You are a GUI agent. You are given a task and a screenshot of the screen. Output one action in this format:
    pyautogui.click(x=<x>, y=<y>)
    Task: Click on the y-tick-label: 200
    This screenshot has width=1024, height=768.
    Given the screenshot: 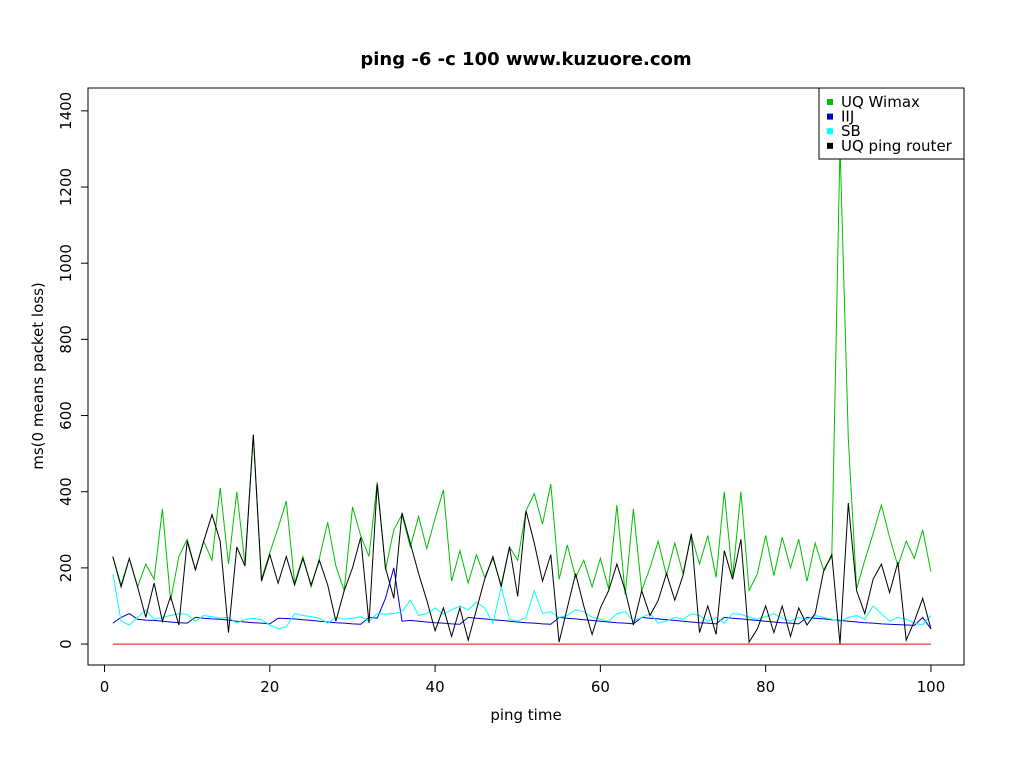 What is the action you would take?
    pyautogui.click(x=66, y=568)
    